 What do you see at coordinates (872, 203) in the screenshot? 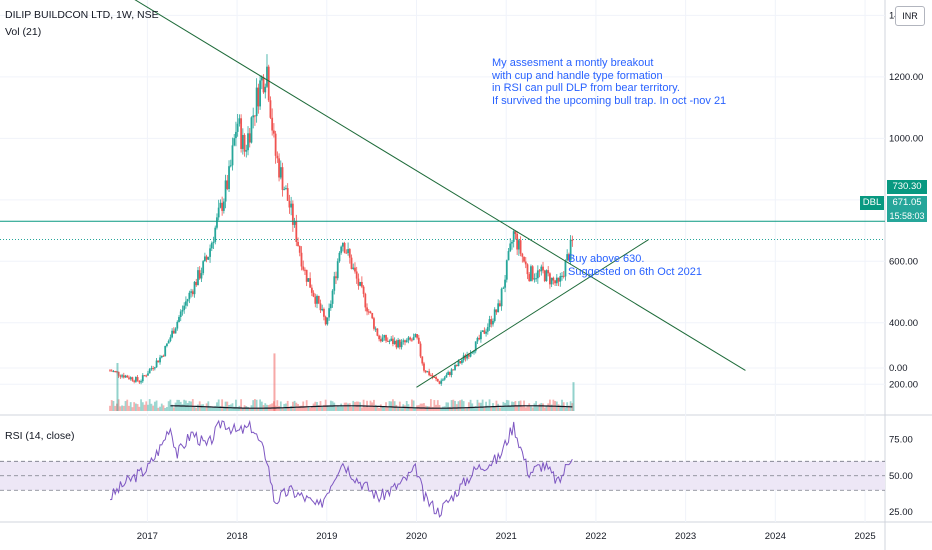
I see `symbol-tag: DBL` at bounding box center [872, 203].